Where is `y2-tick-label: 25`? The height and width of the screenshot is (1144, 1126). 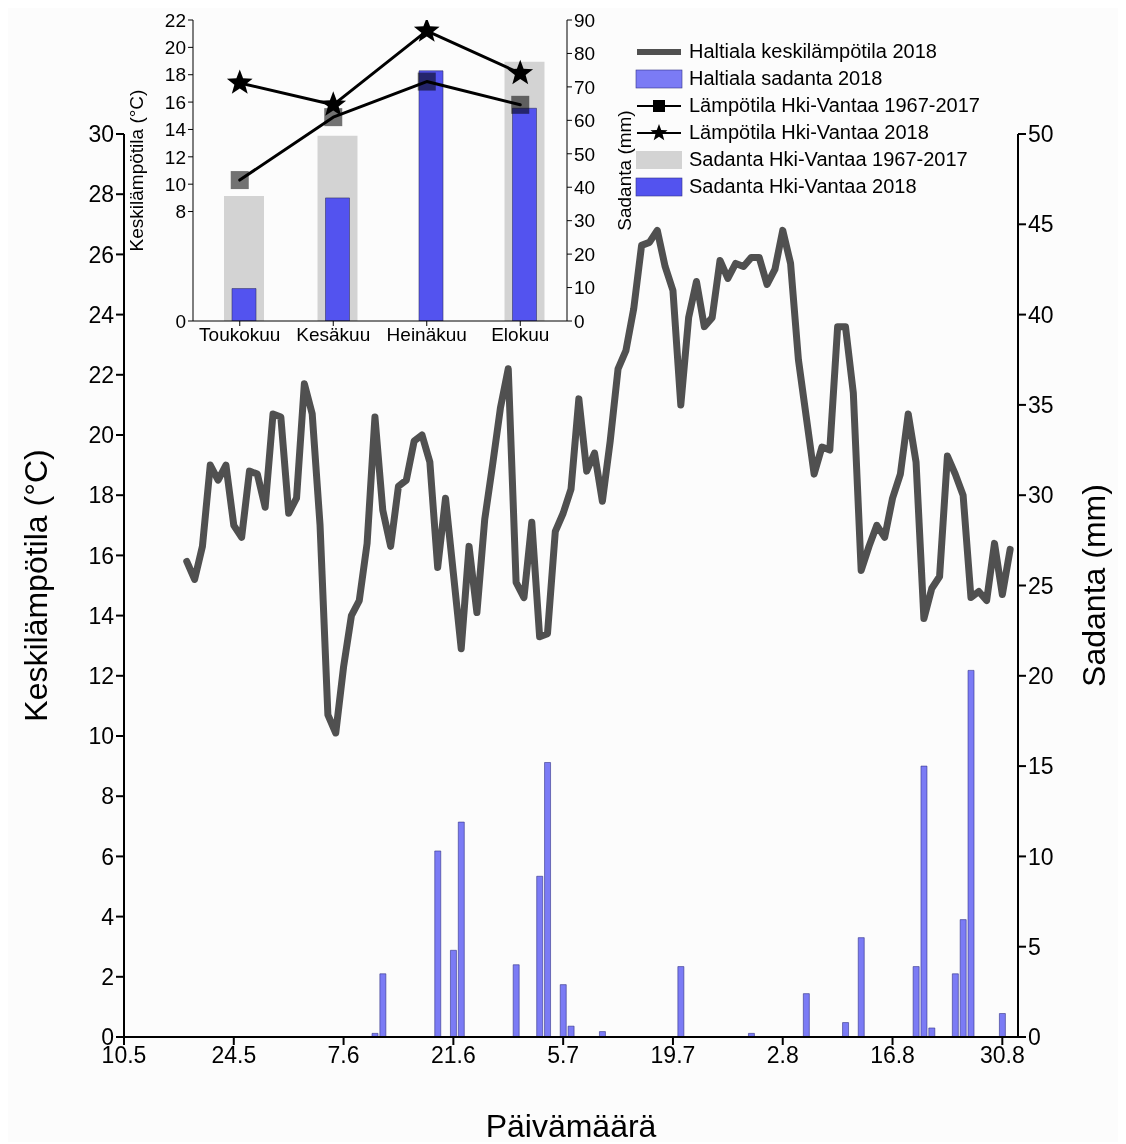 y2-tick-label: 25 is located at coordinates (1041, 585).